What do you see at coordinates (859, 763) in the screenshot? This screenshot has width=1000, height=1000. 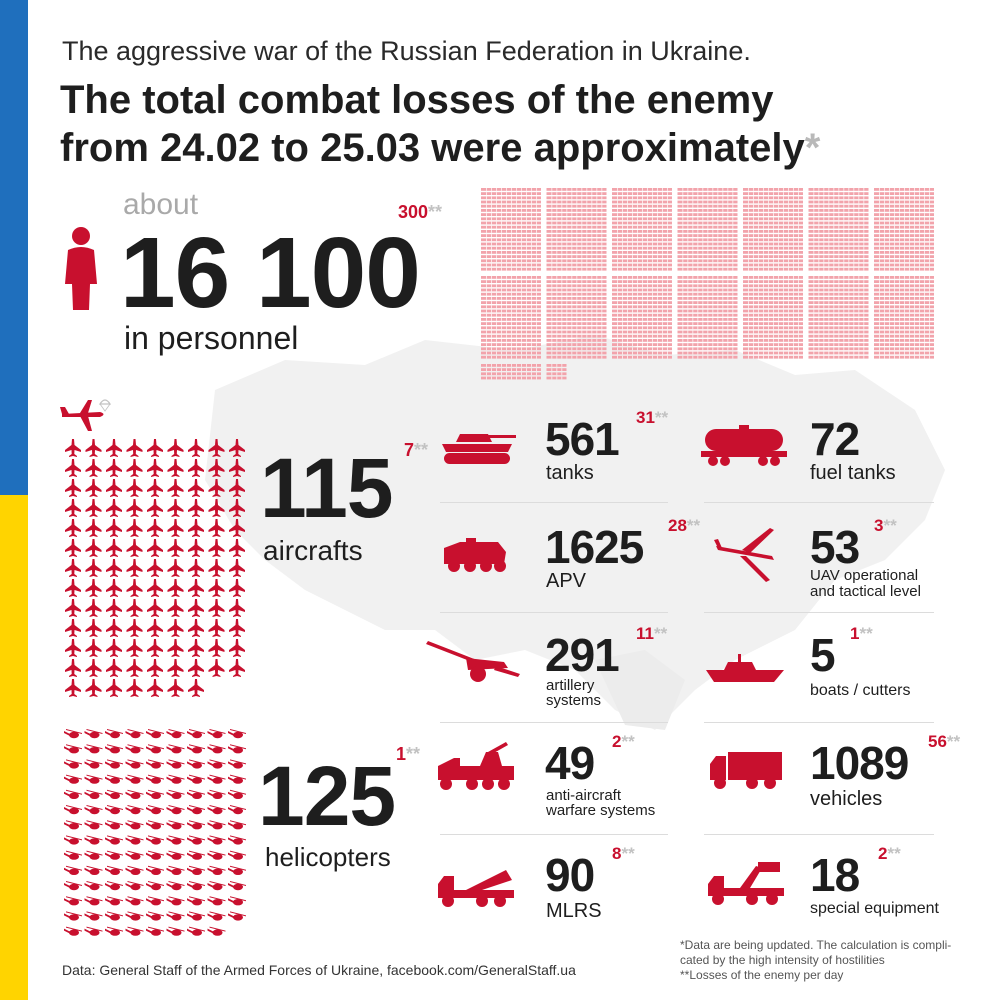 I see `vehicles-value: 1089` at bounding box center [859, 763].